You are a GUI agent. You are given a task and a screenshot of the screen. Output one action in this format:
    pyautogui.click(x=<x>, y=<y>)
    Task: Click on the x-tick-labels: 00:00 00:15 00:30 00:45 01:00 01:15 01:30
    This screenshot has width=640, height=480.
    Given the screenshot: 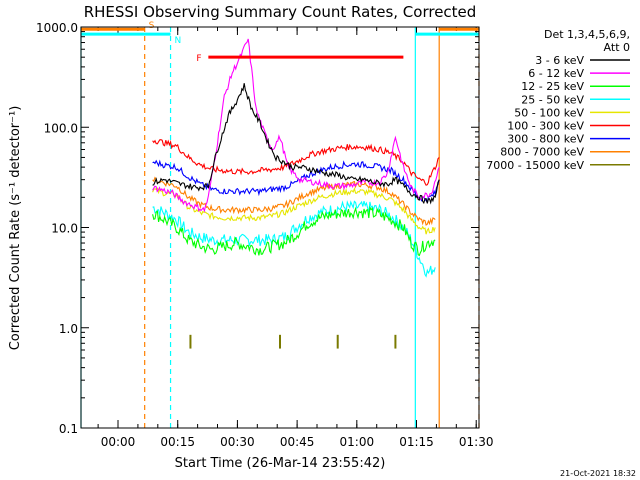 What is the action you would take?
    pyautogui.click(x=297, y=442)
    